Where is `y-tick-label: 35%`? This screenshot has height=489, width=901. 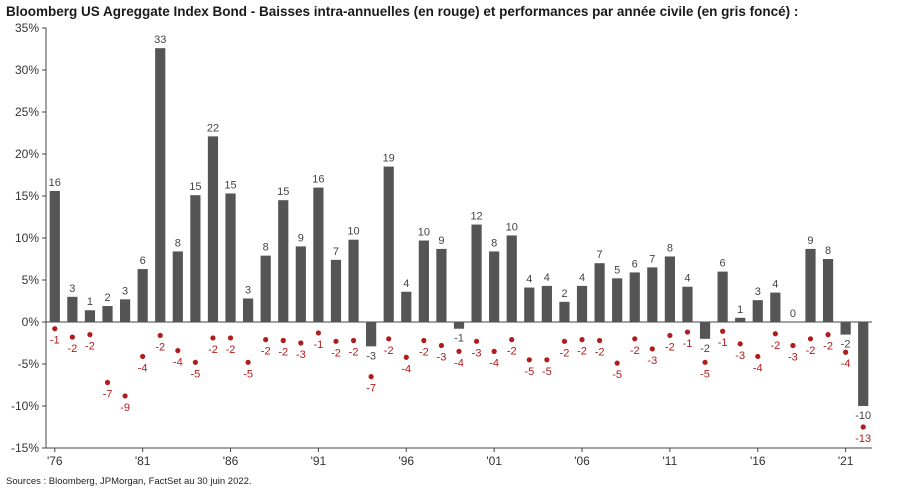 y-tick-label: 35% is located at coordinates (27, 28).